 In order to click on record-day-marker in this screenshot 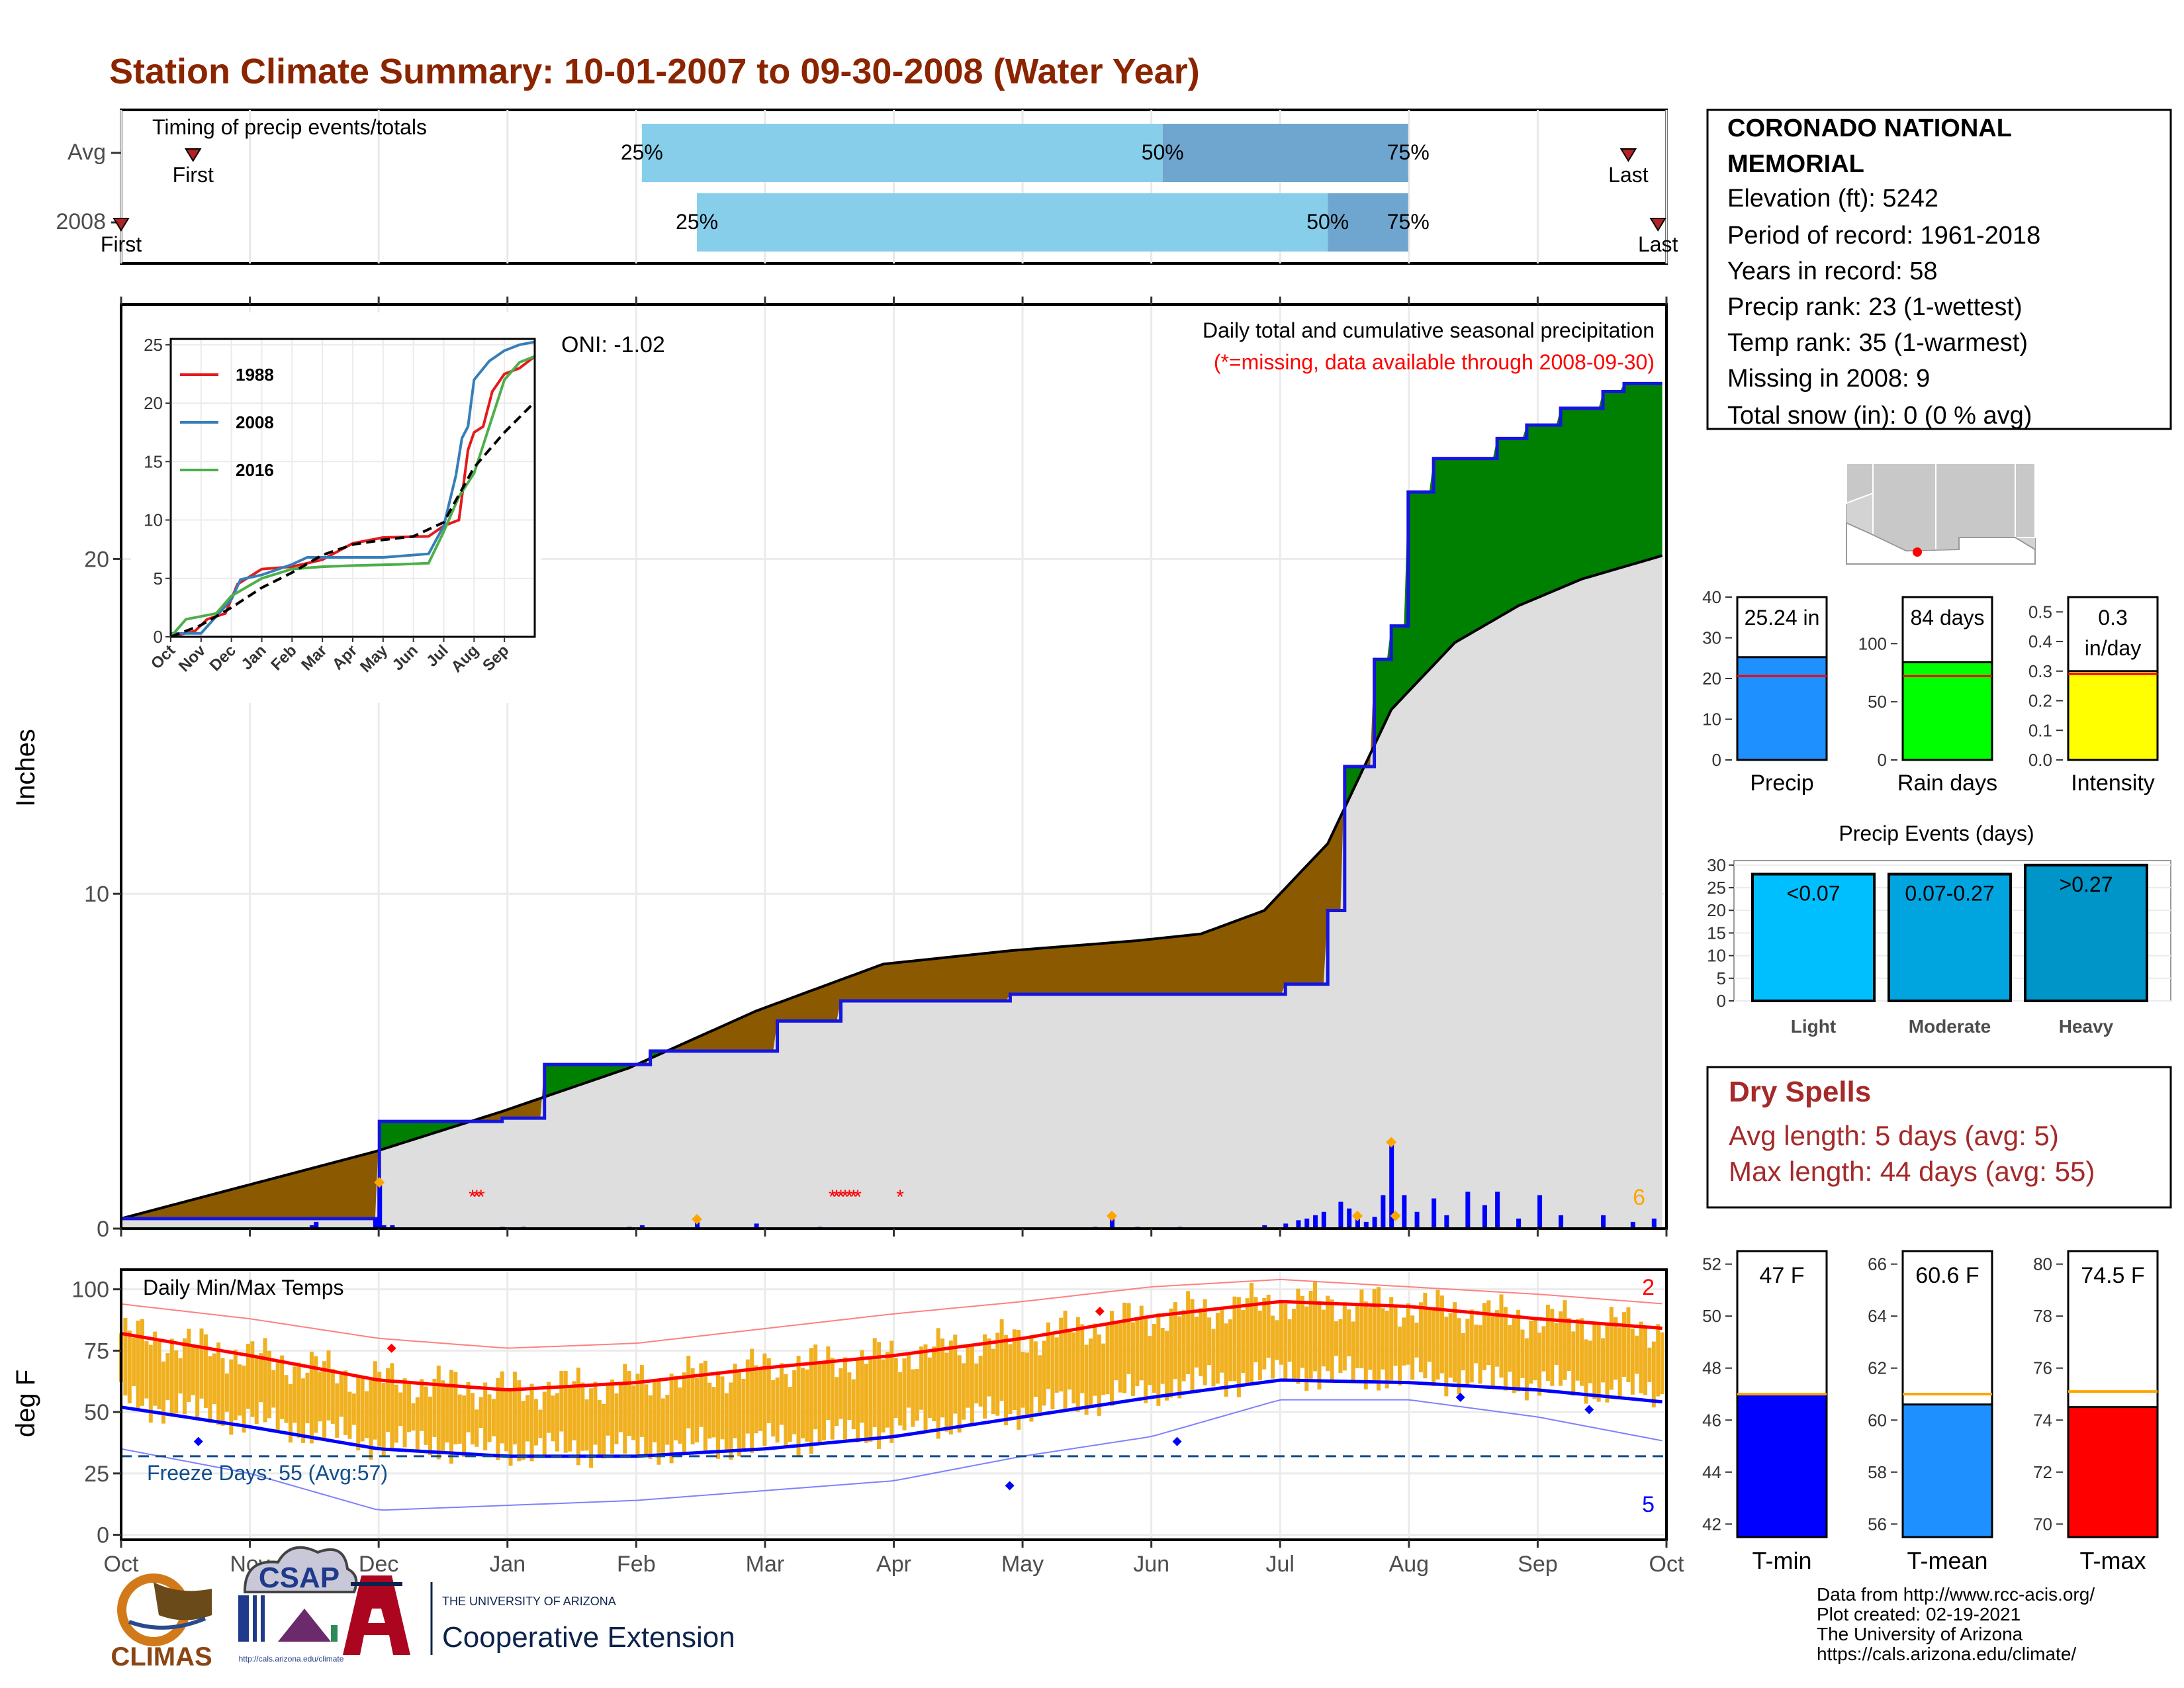, I will do `click(1112, 1215)`.